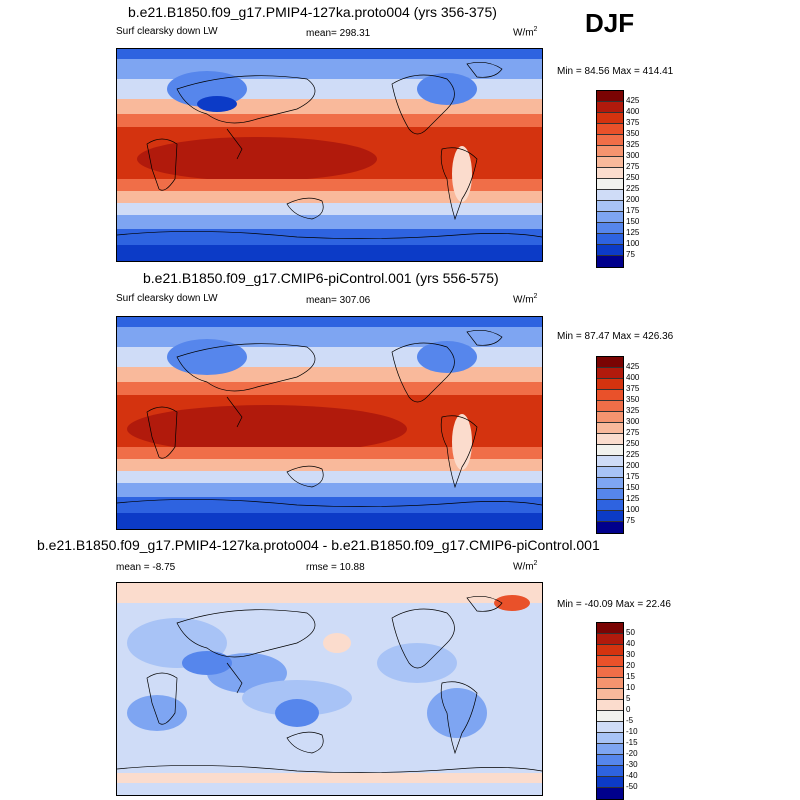 The height and width of the screenshot is (800, 800). Describe the element at coordinates (630, 676) in the screenshot. I see `colorbar-tick-label: 15` at that location.